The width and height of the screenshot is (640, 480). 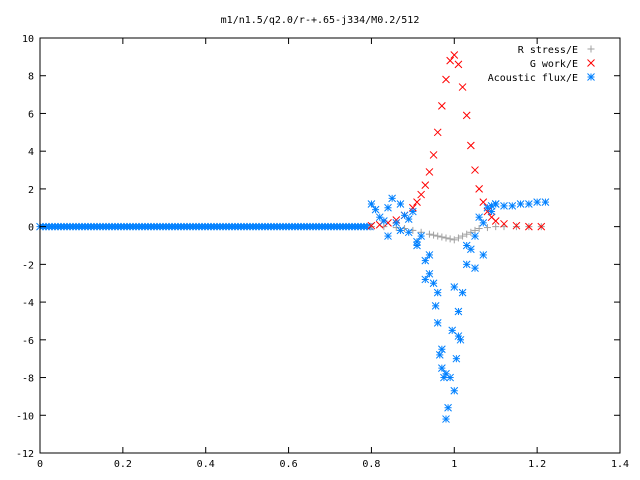 What do you see at coordinates (25, 454) in the screenshot?
I see `y-tick-label: -12` at bounding box center [25, 454].